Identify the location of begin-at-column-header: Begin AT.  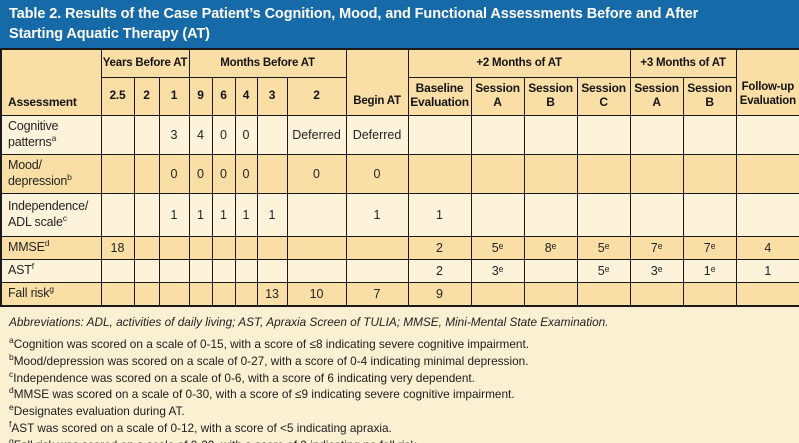
(377, 82).